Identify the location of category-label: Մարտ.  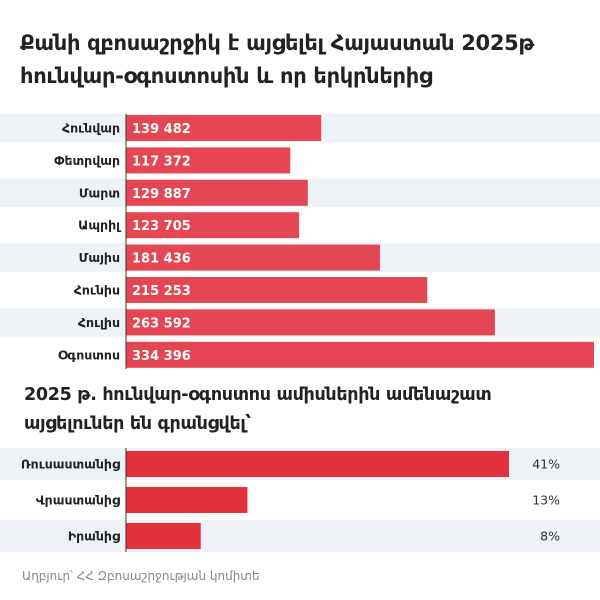
(99, 192).